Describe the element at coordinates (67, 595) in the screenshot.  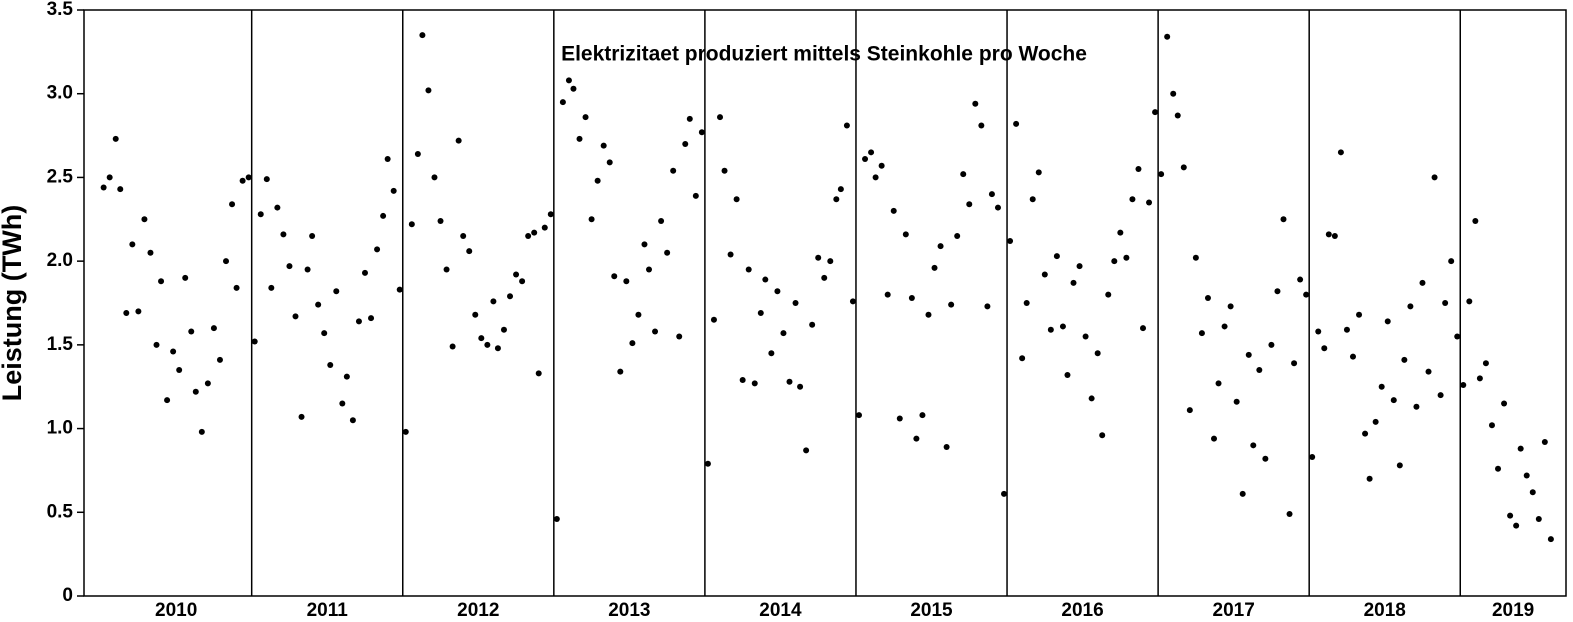
I see `y-tick-label: 0` at that location.